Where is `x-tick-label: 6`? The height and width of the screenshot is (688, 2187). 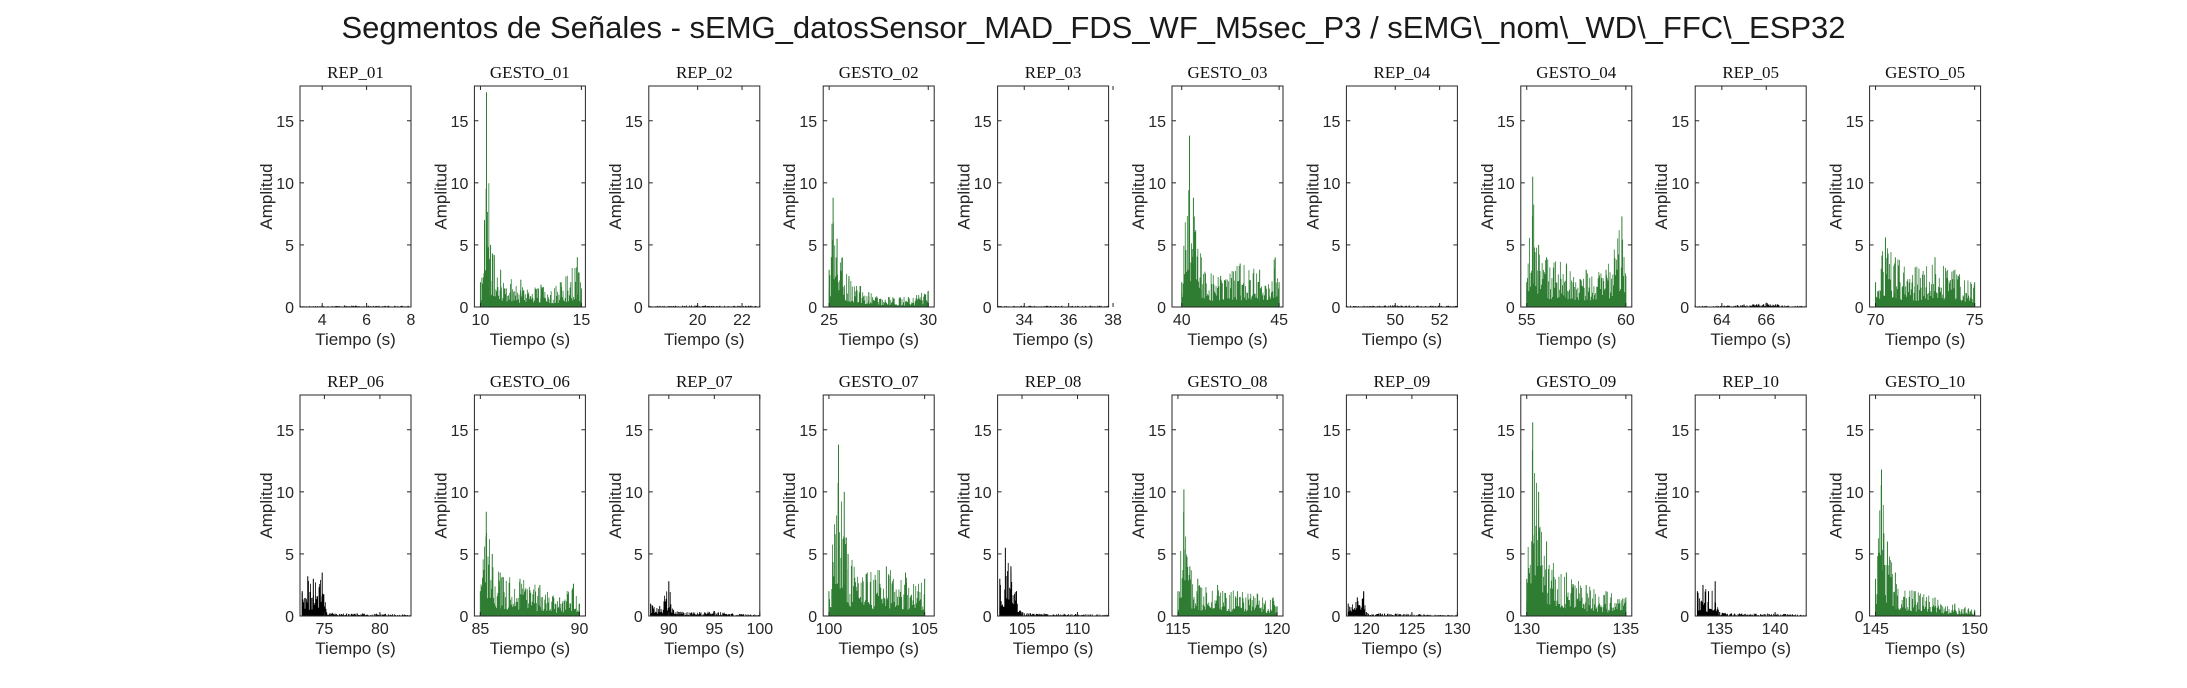 x-tick-label: 6 is located at coordinates (366, 320).